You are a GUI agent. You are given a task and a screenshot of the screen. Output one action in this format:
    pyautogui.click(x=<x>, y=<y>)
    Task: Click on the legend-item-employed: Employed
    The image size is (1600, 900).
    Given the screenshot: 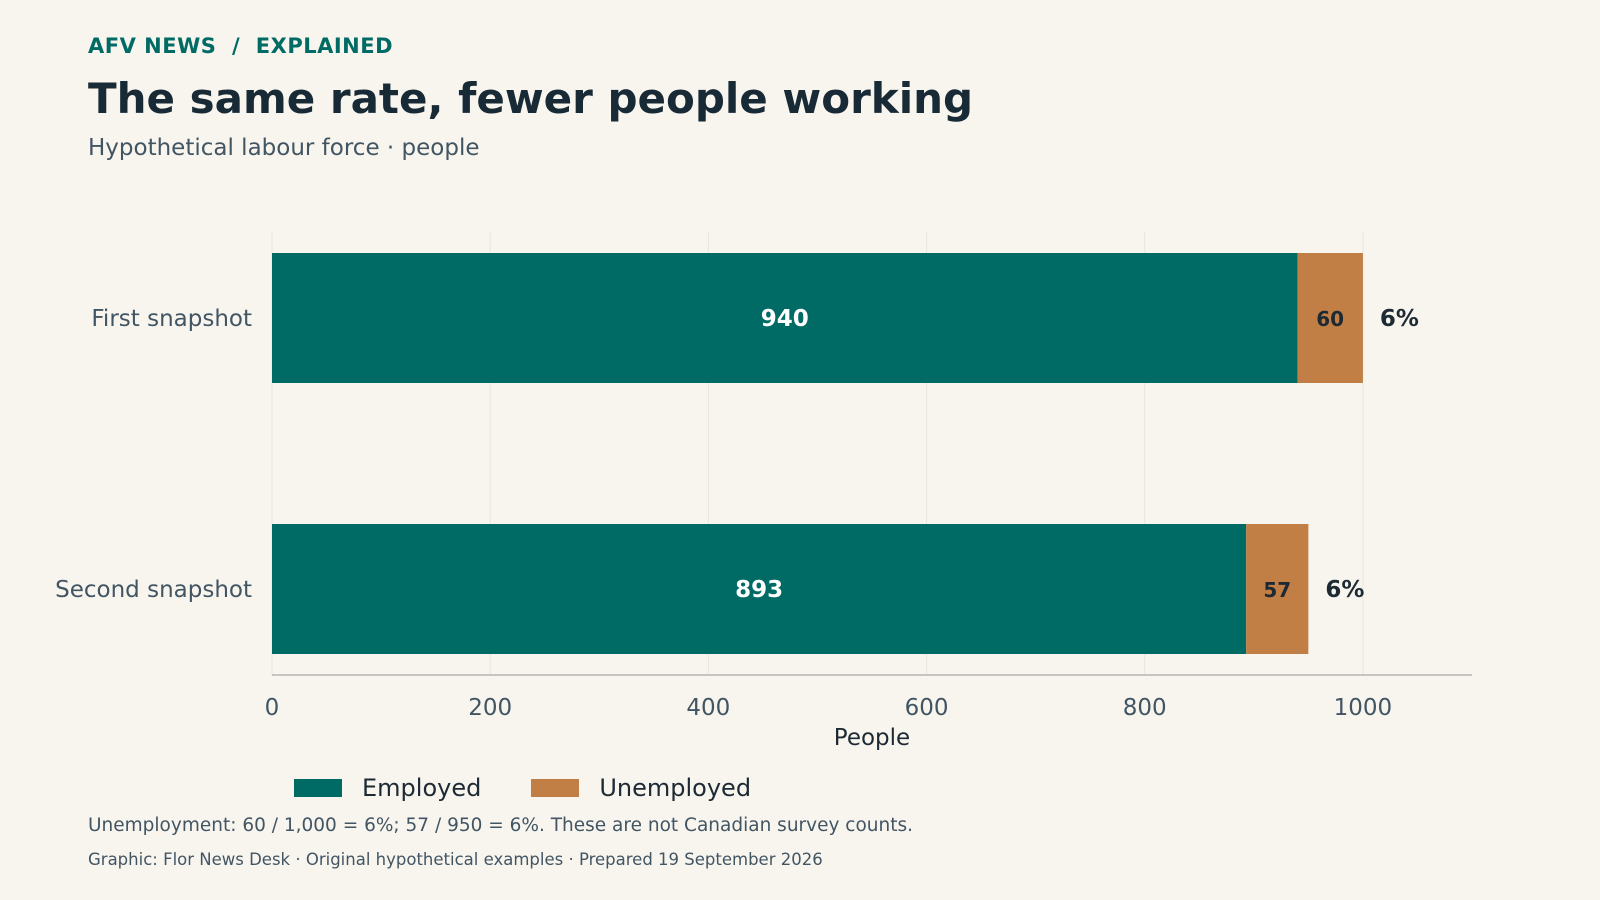 What is the action you would take?
    pyautogui.click(x=387, y=788)
    